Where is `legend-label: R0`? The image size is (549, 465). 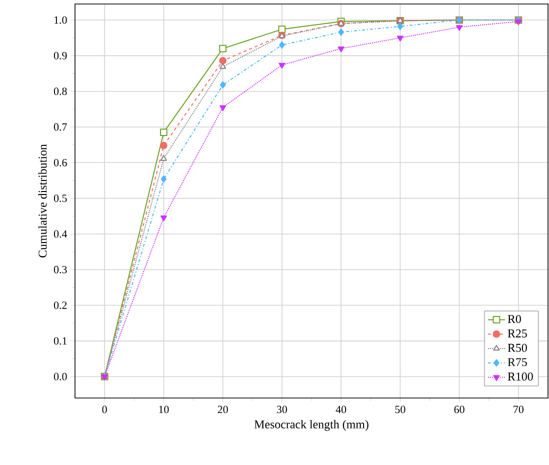
legend-label: R0 is located at coordinates (514, 319).